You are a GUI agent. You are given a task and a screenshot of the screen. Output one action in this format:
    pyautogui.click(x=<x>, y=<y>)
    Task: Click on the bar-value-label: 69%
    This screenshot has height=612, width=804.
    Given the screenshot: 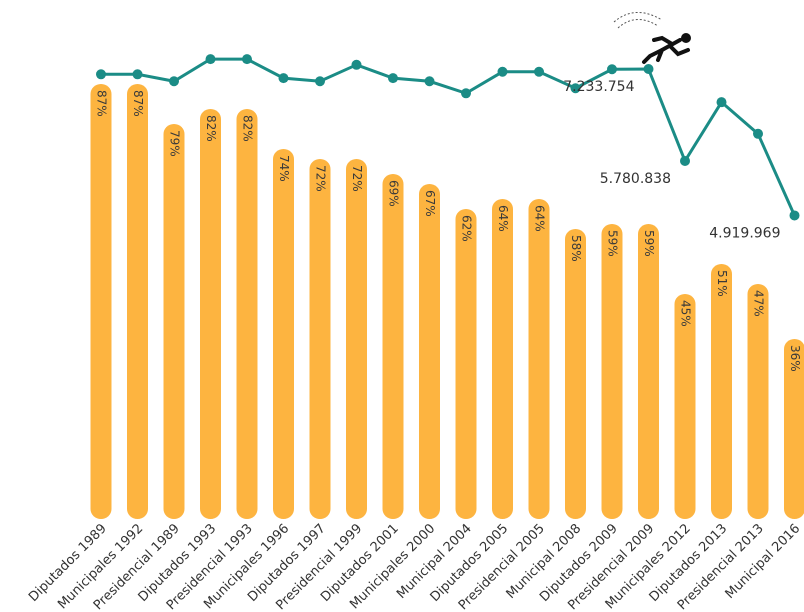 What is the action you would take?
    pyautogui.click(x=394, y=193)
    